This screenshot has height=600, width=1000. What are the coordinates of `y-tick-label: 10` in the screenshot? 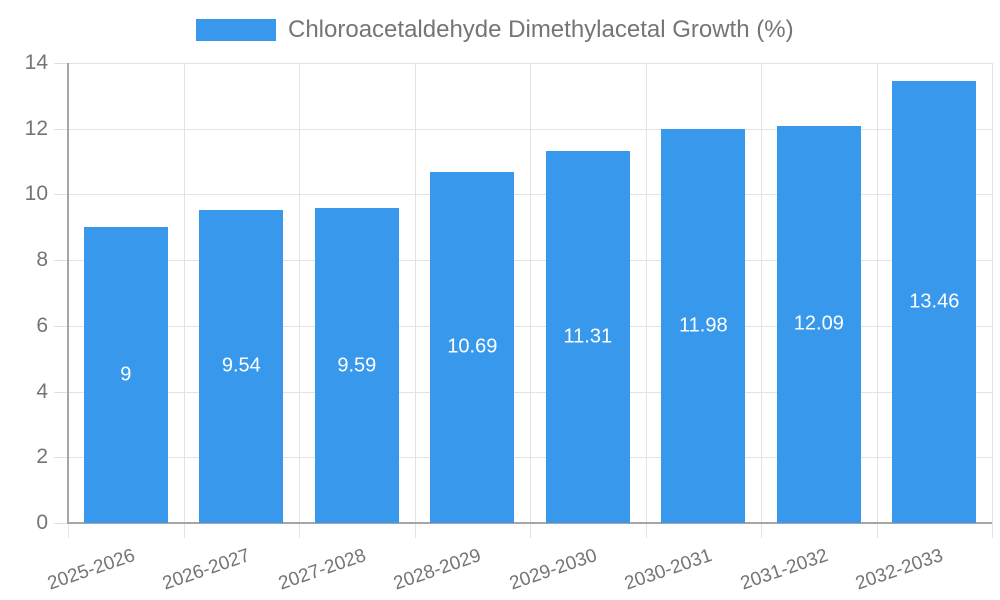 It's located at (36, 193).